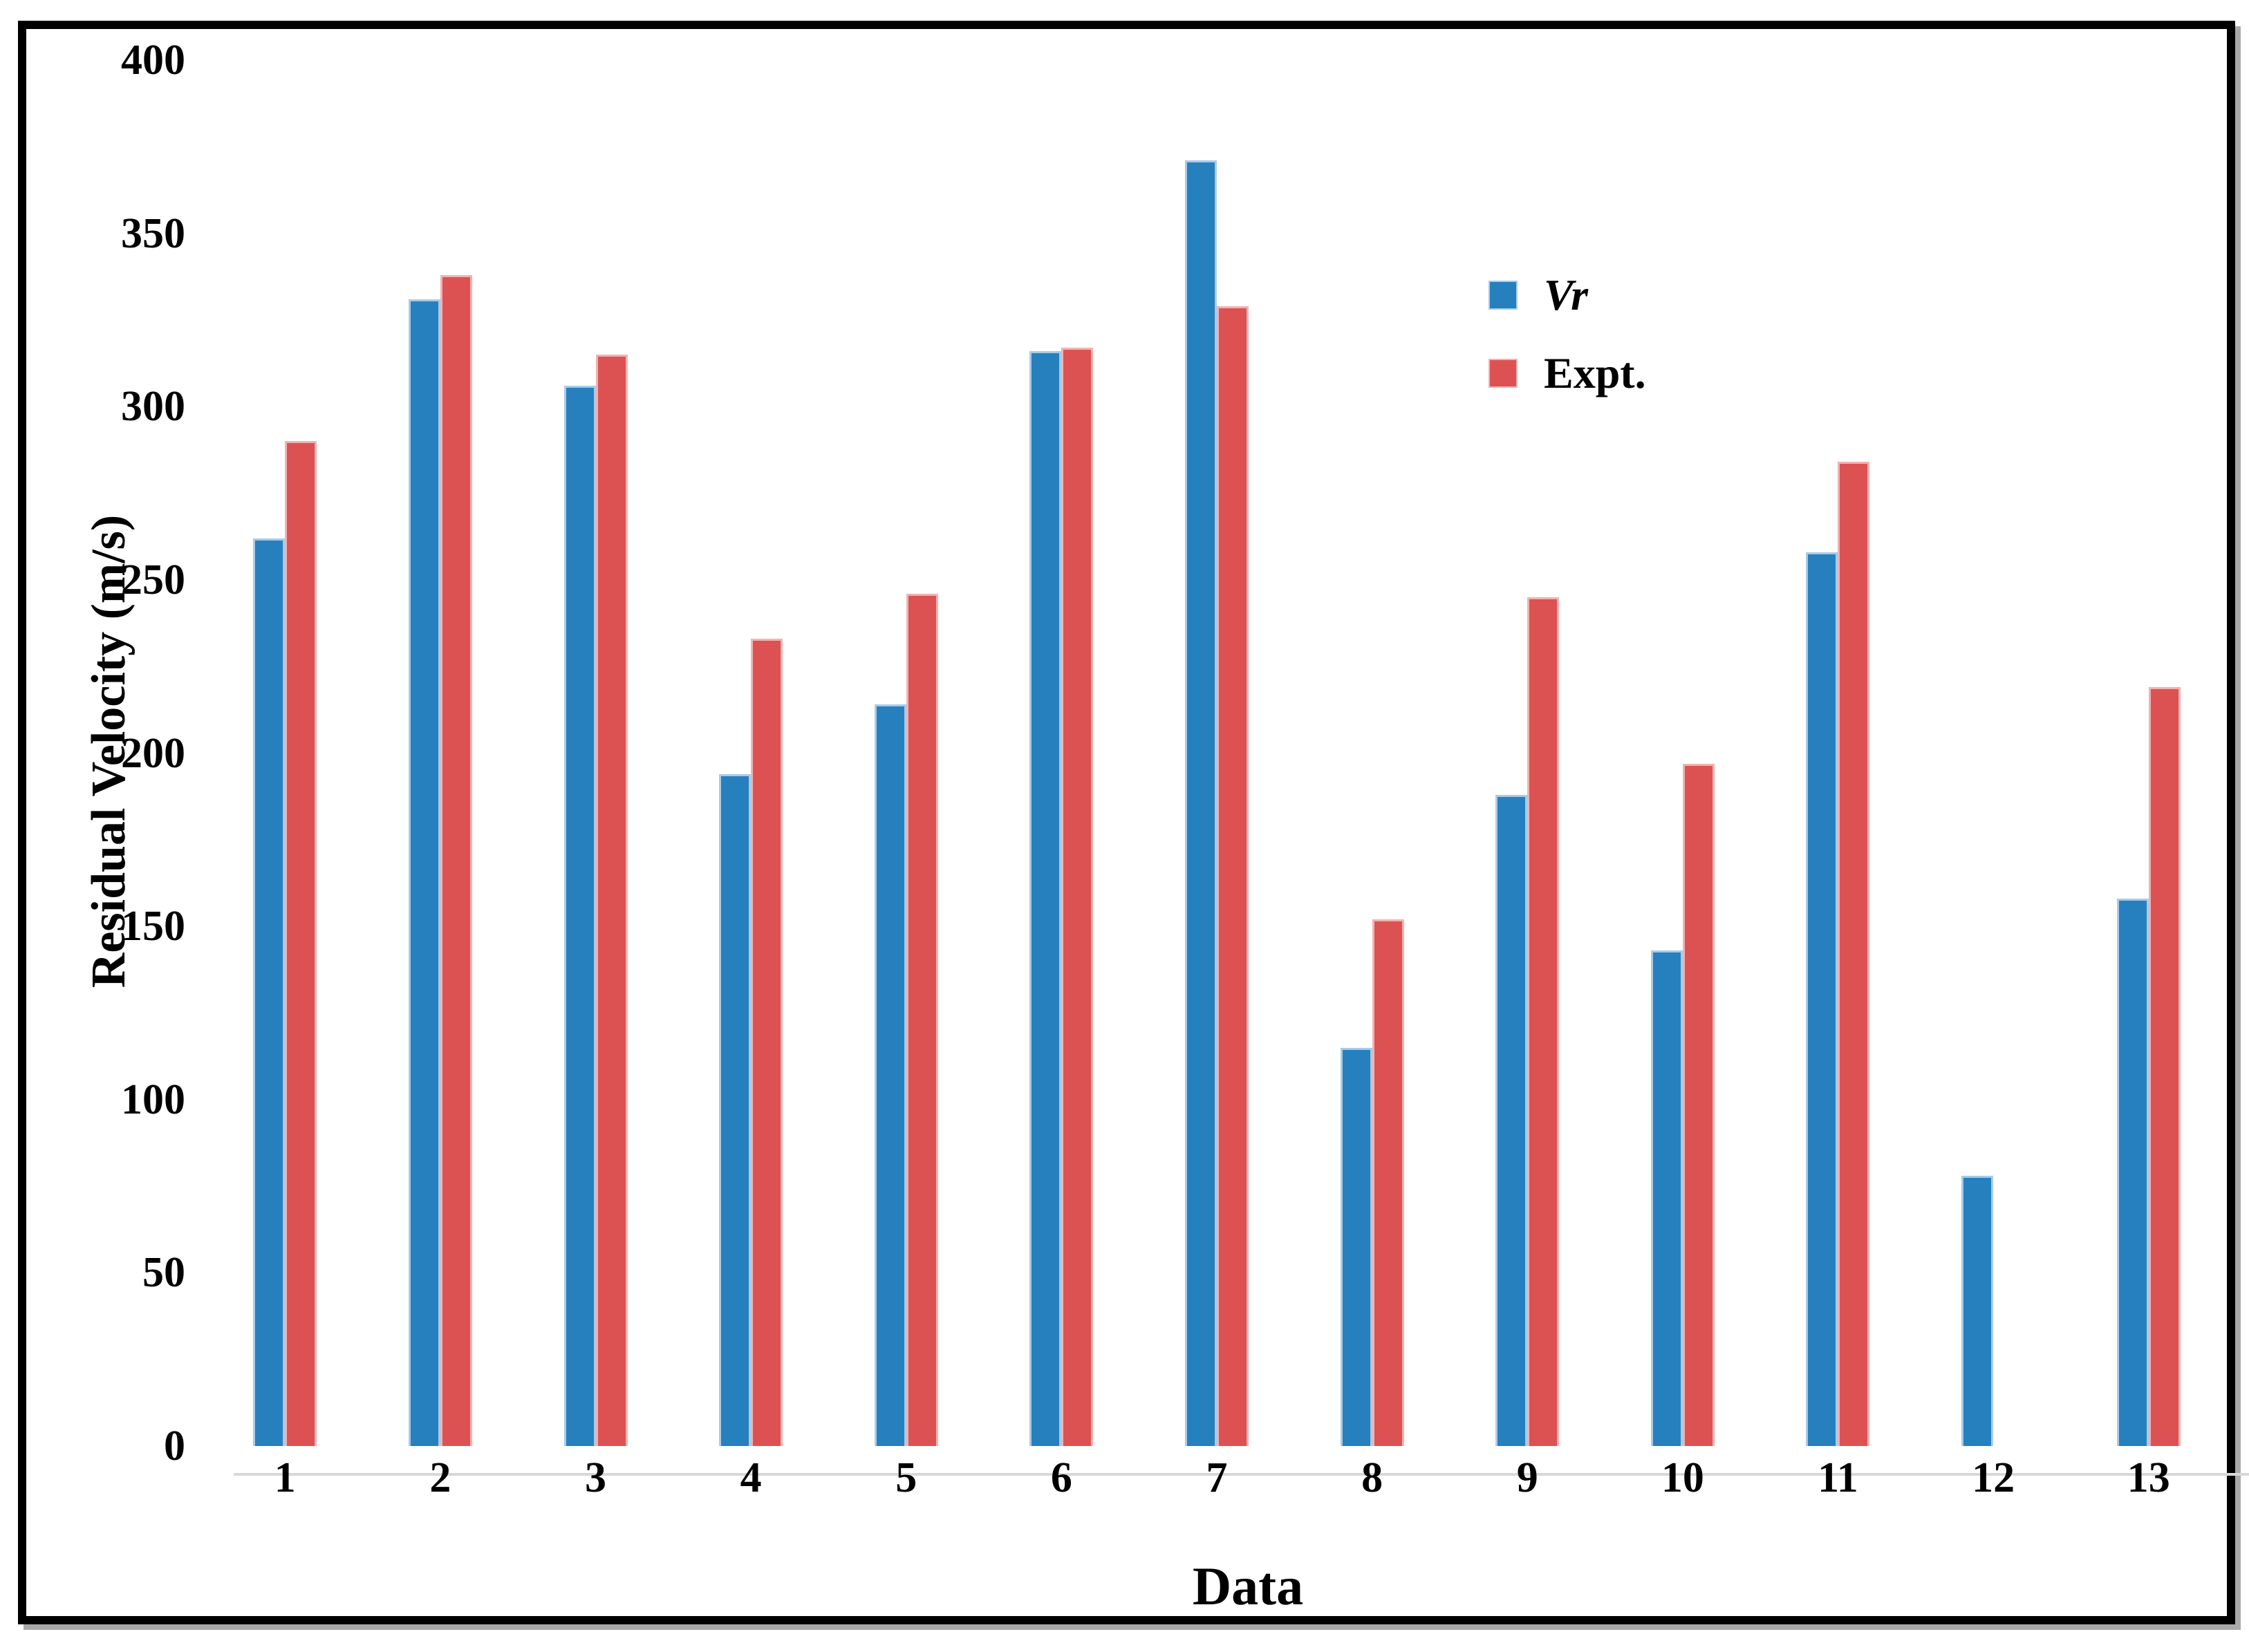 The height and width of the screenshot is (1652, 2249). I want to click on x-tick-label-6: 6, so click(1061, 1477).